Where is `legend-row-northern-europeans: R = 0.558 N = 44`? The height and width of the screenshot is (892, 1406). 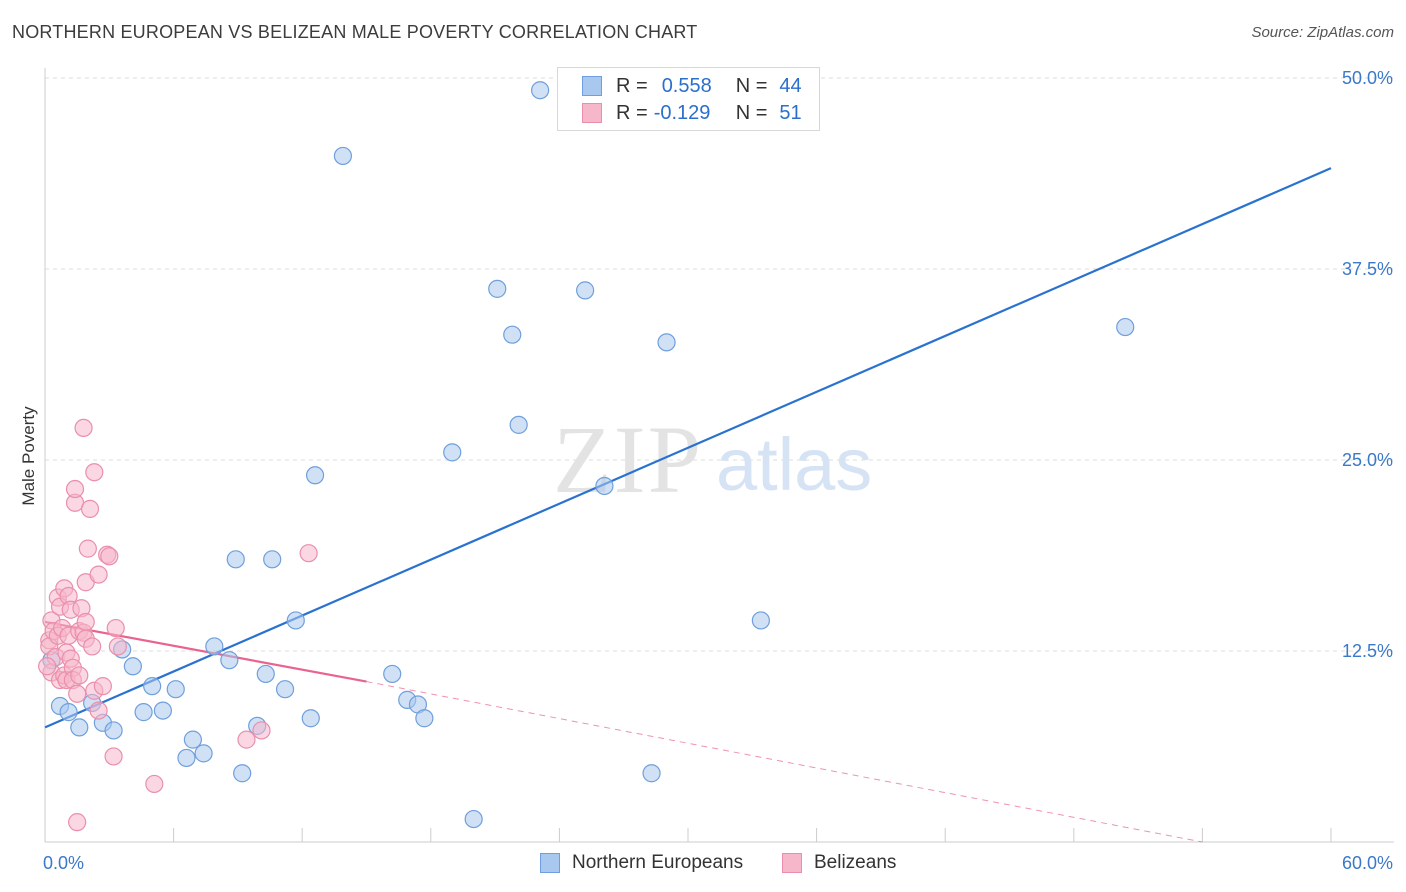 legend-row-northern-europeans: R = 0.558 N = 44 is located at coordinates (692, 86).